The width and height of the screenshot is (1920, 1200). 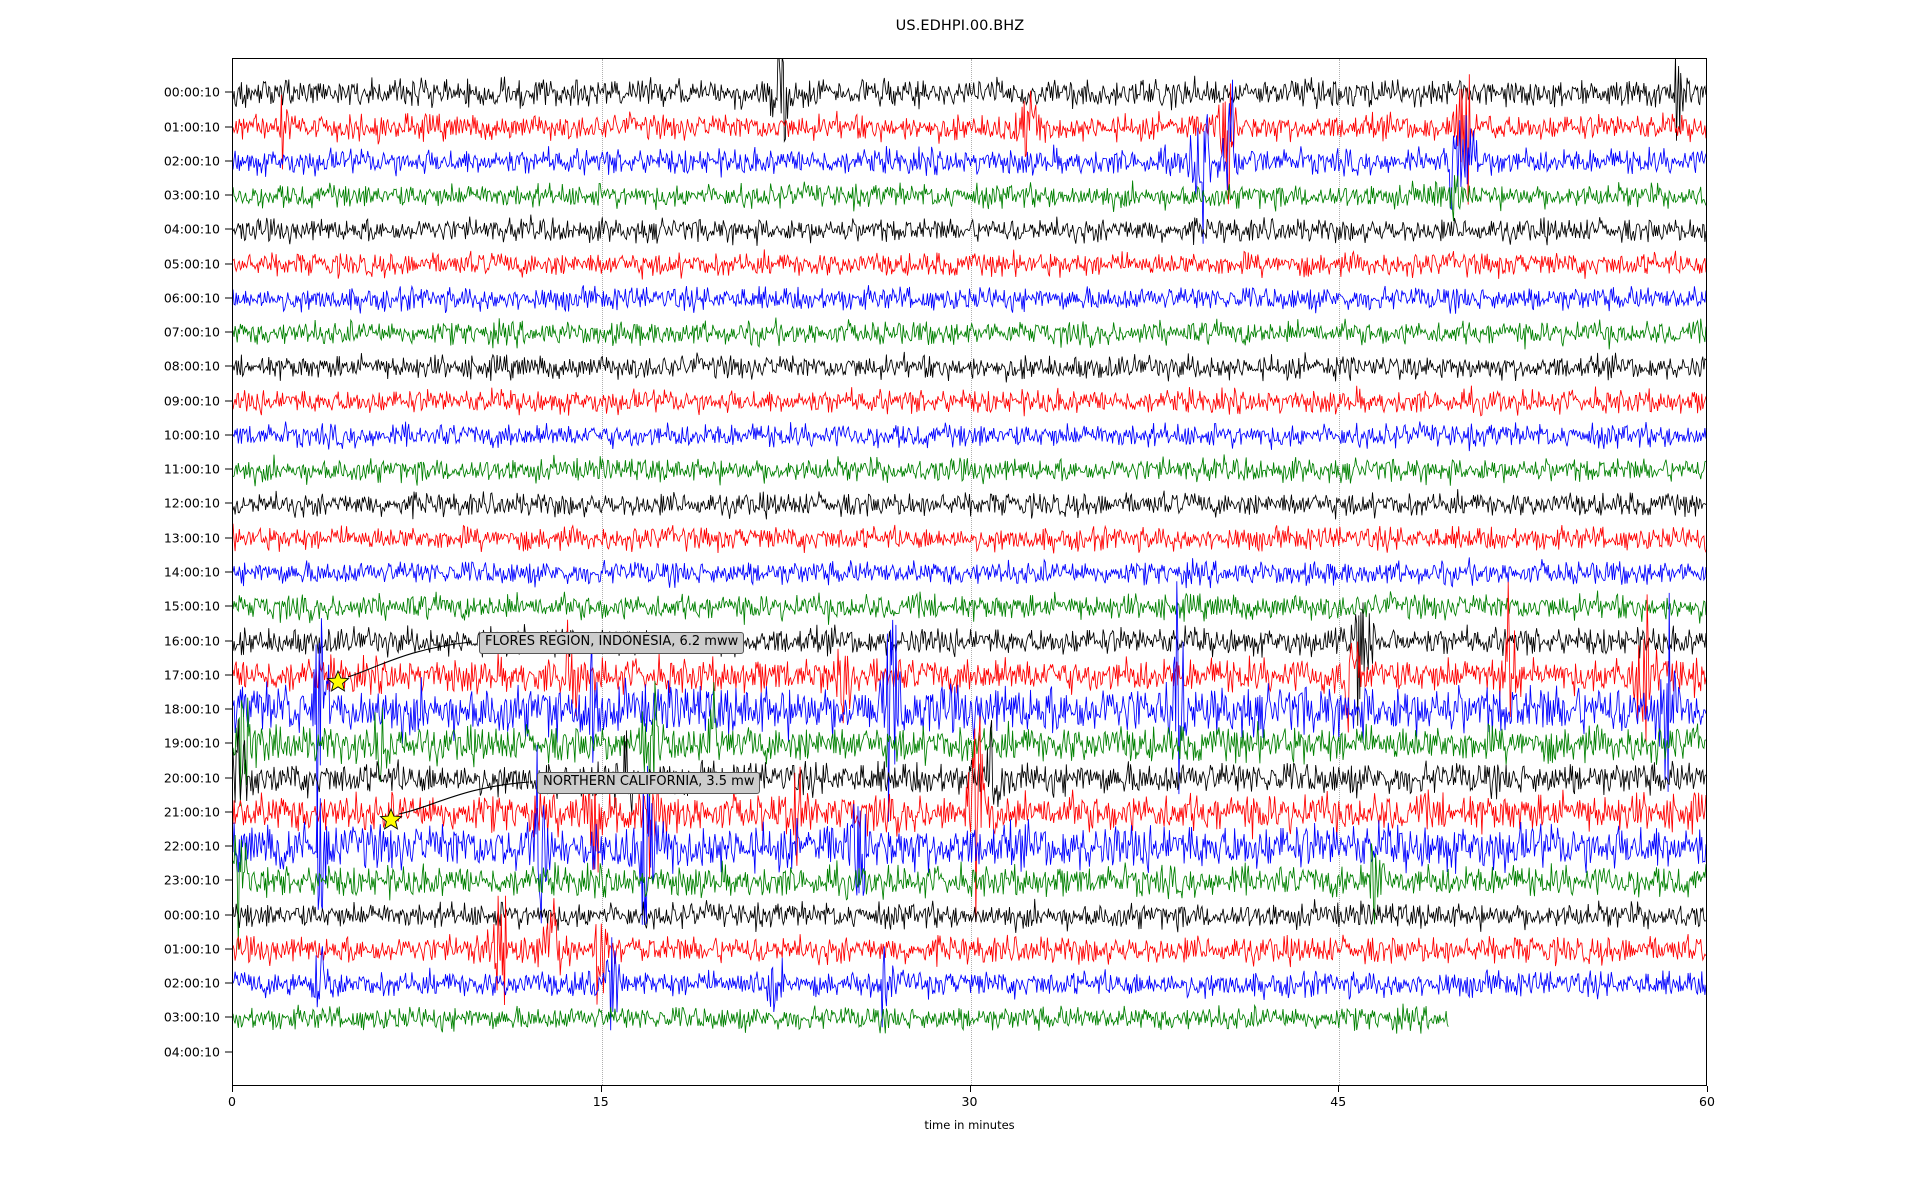 I want to click on x-axis-label: time in minutes, so click(x=969, y=1125).